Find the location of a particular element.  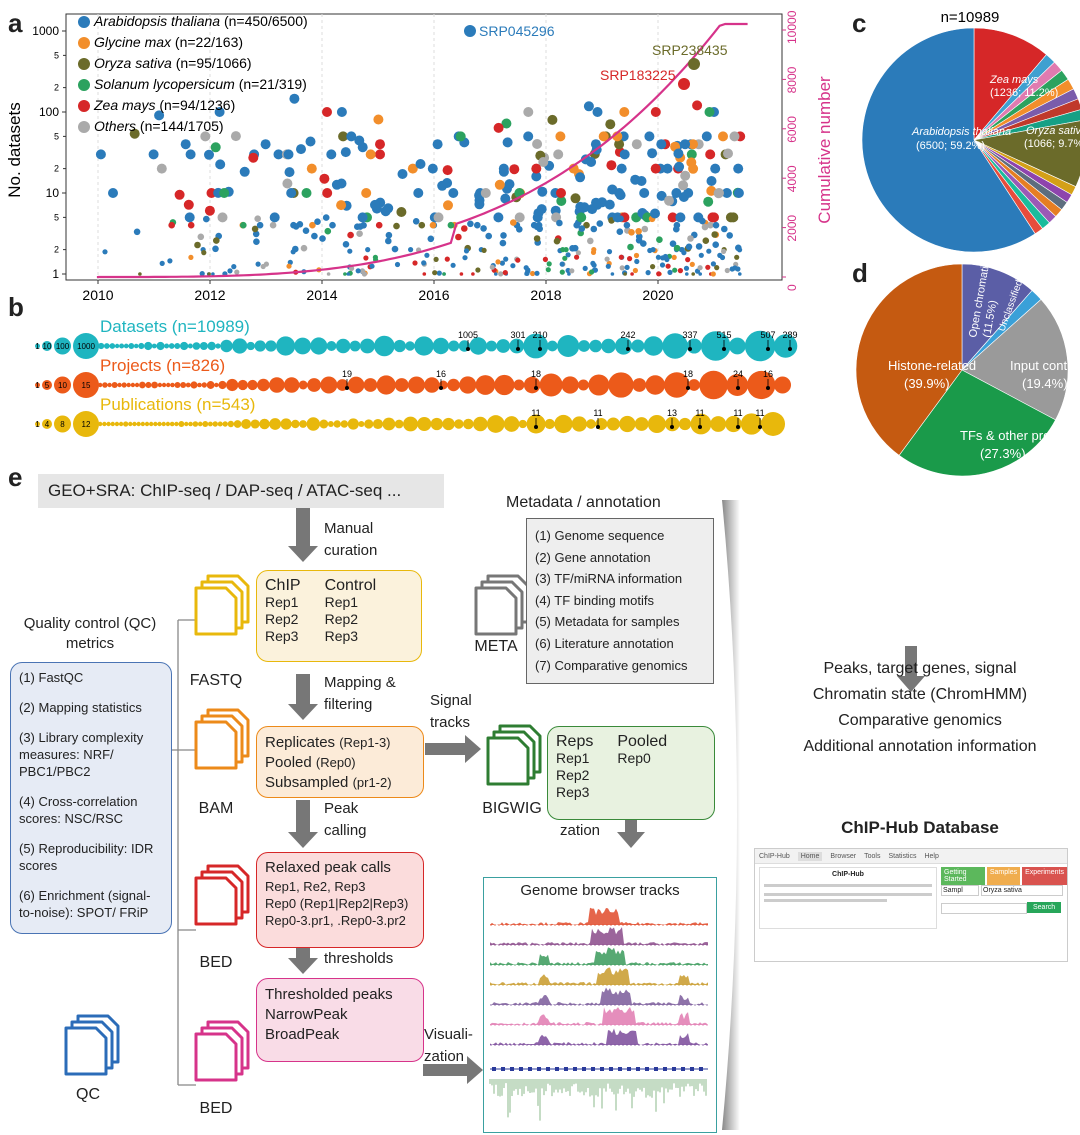

pie-c-label-oryza: Oryza sativa is located at coordinates (1053, 131).